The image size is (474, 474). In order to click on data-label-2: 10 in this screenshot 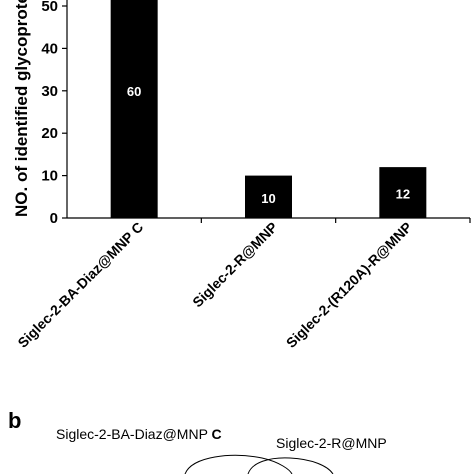, I will do `click(268, 198)`.